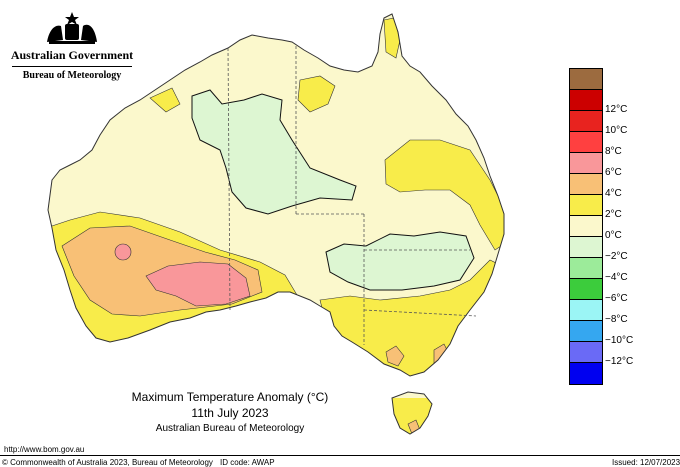 The image size is (680, 467). I want to click on legend-label: 10°C, so click(616, 130).